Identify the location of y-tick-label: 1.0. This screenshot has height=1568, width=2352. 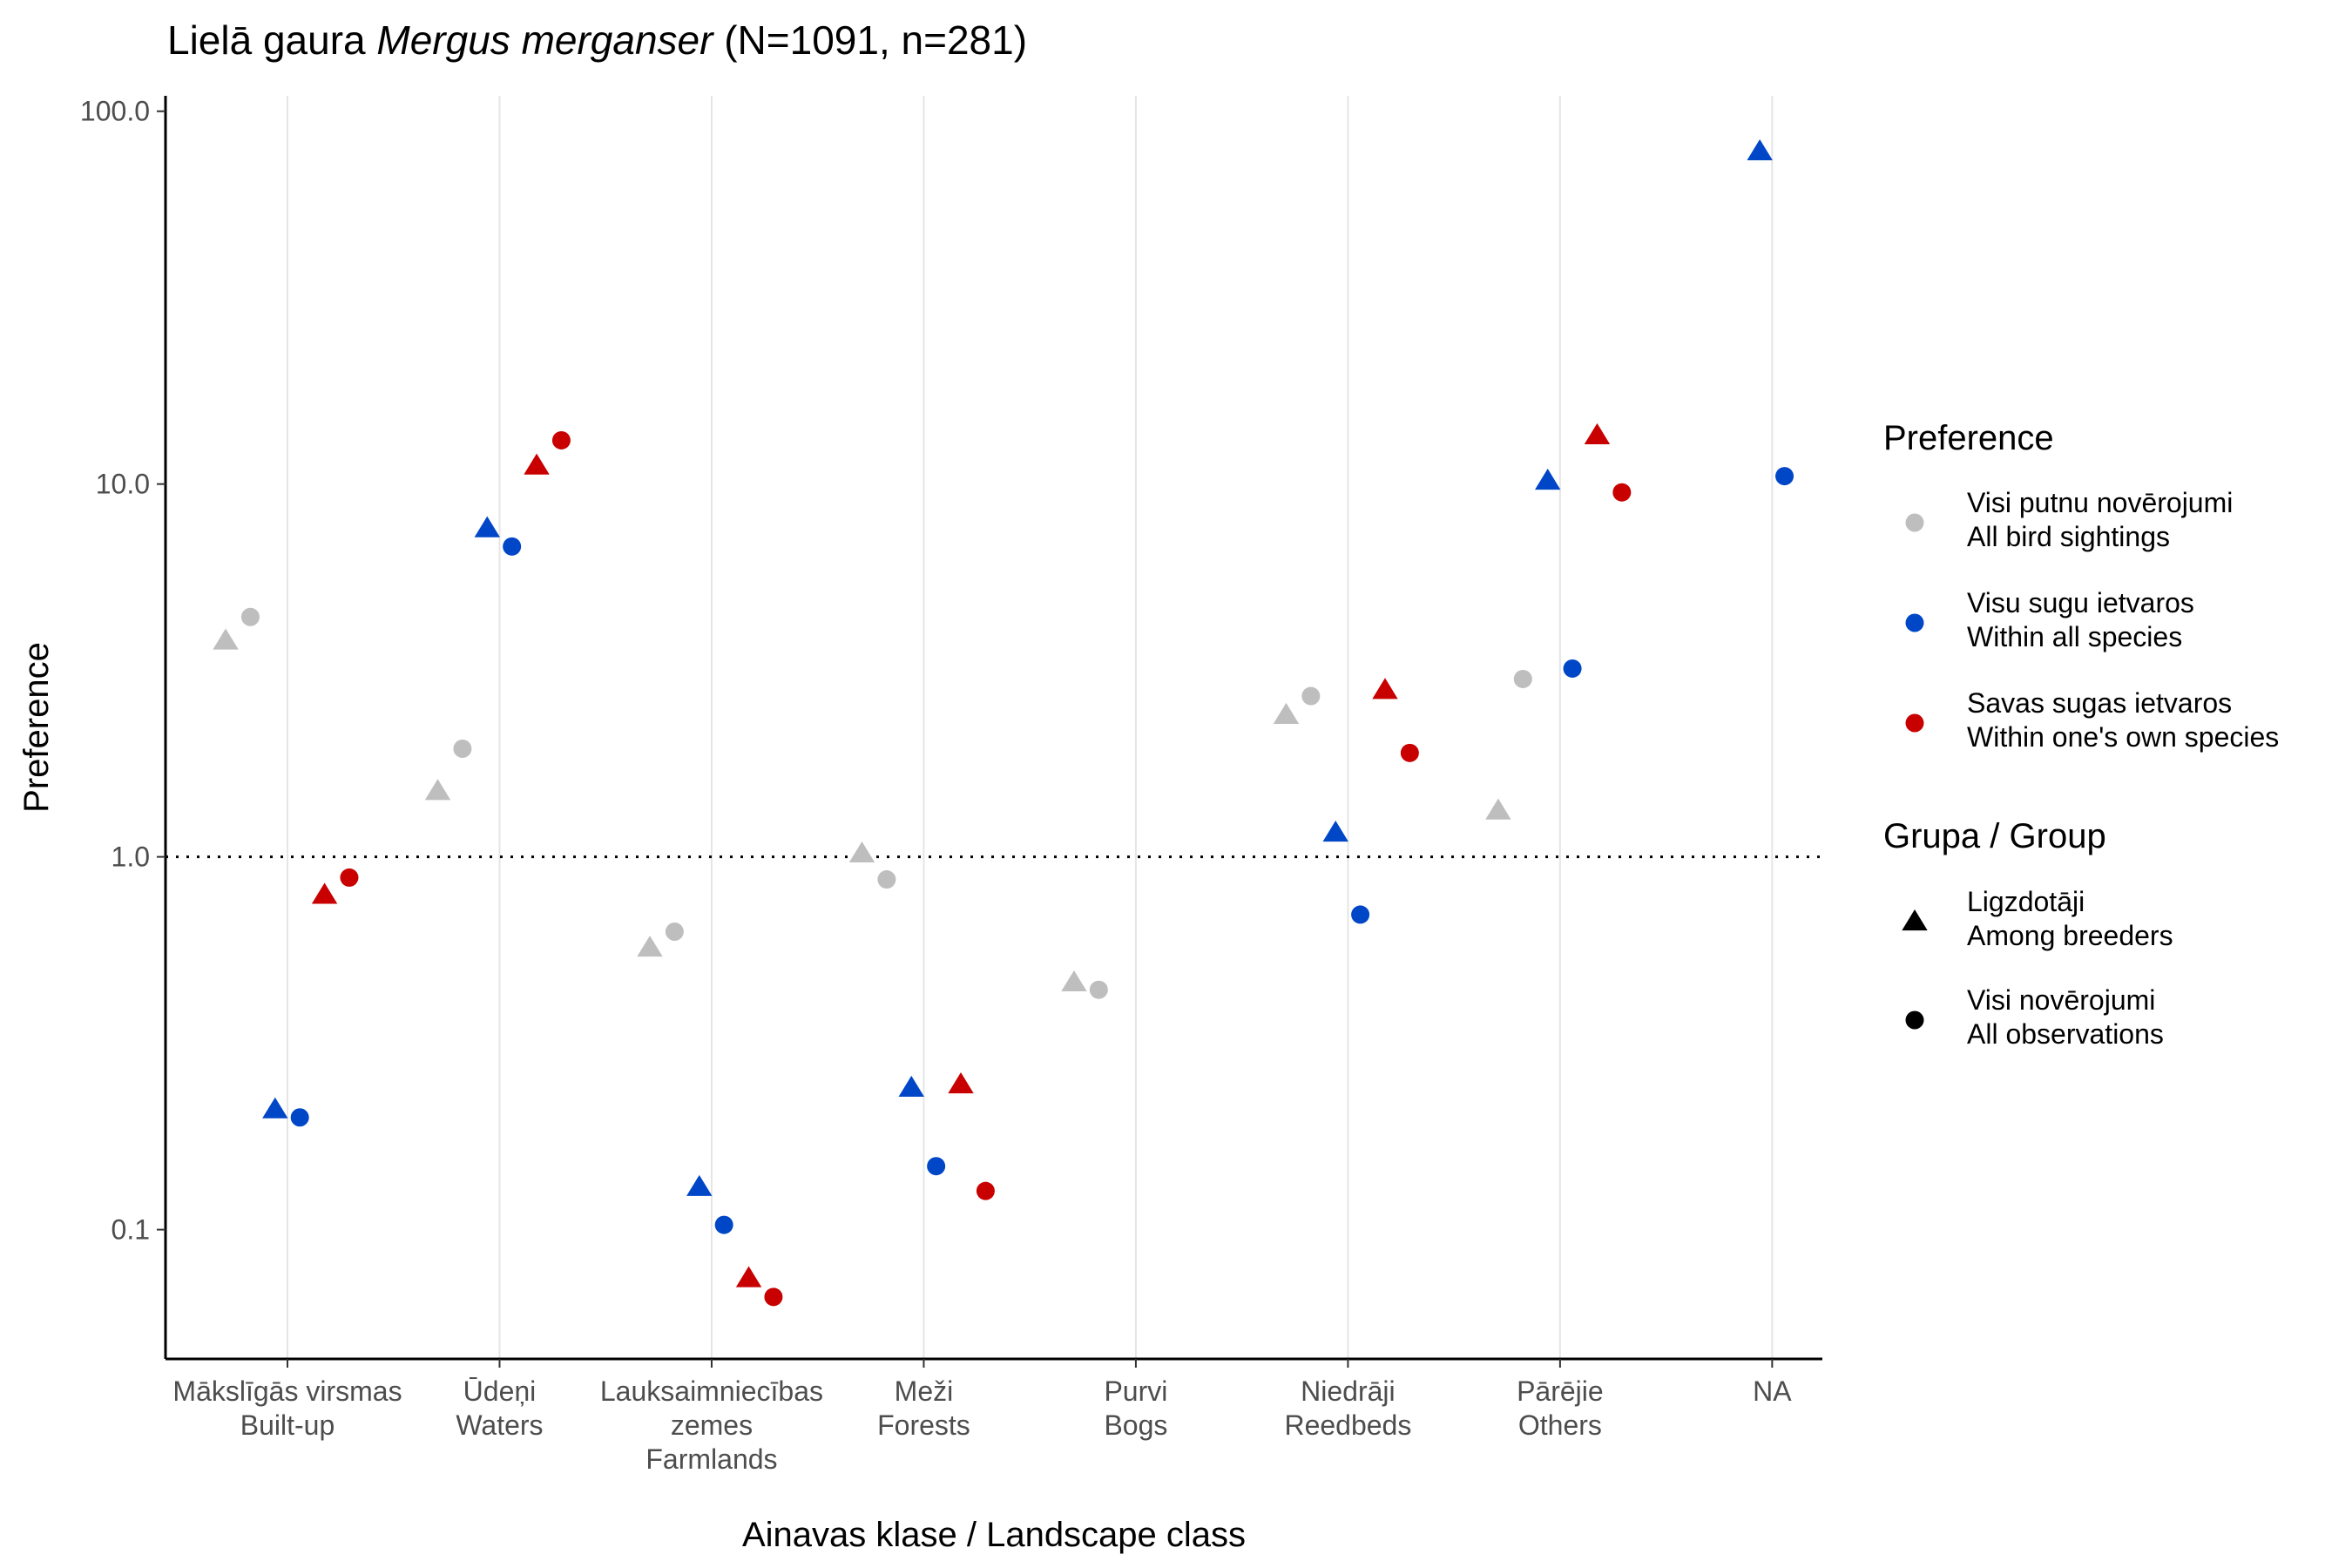
(131, 857).